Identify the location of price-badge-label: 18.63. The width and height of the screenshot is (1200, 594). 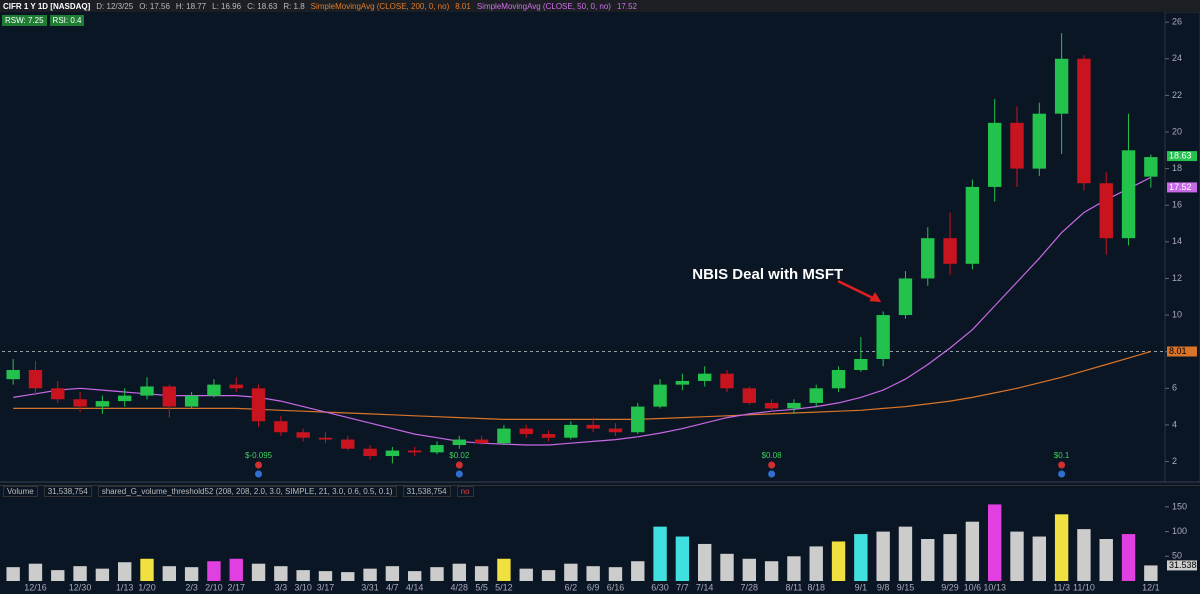
(1180, 155).